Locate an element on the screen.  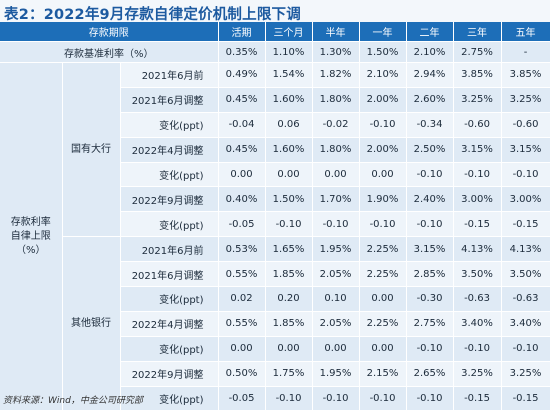
header-term: 一年 is located at coordinates (383, 32).